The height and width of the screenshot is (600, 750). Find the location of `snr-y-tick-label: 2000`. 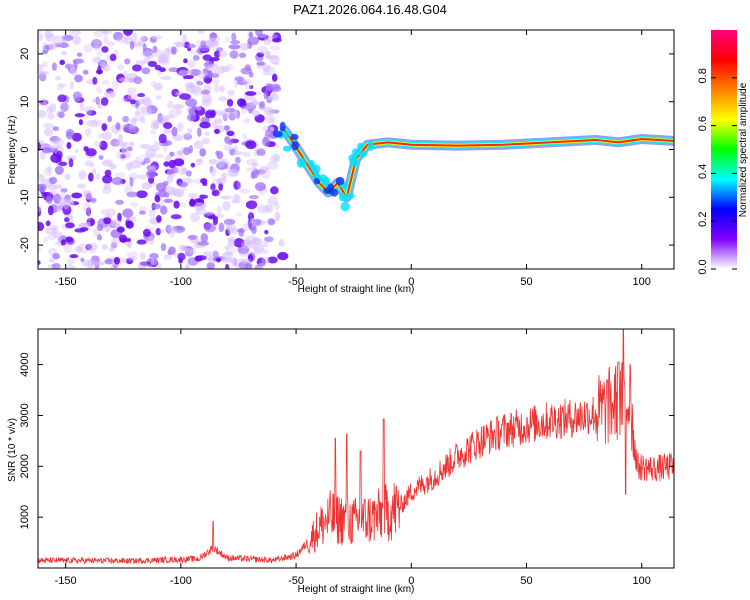

snr-y-tick-label: 2000 is located at coordinates (25, 466).